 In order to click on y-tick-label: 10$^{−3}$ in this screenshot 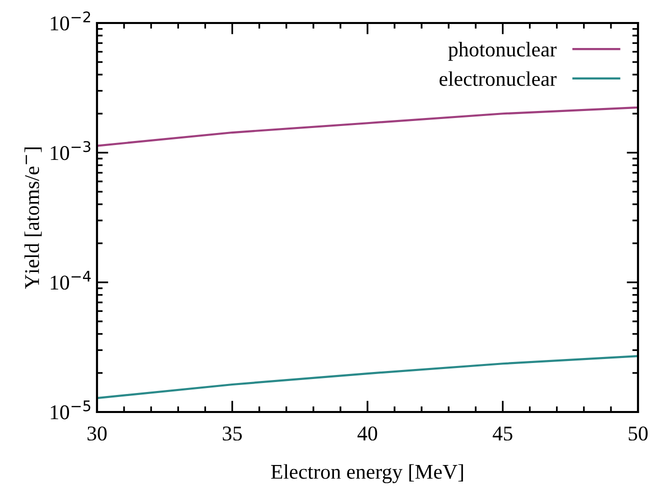, I will do `click(70, 150)`.